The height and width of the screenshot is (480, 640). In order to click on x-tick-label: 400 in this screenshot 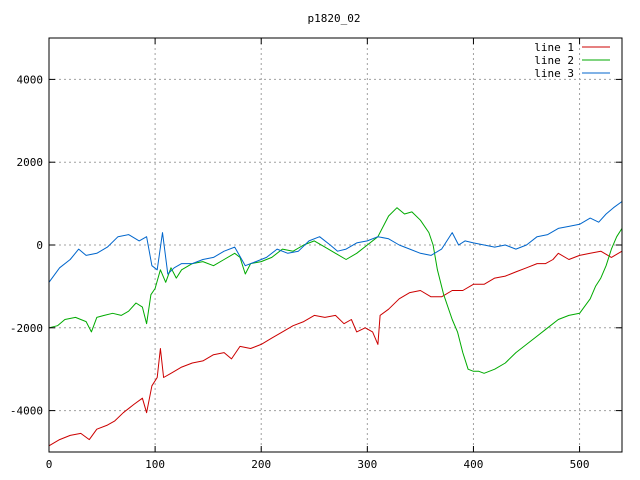, I will do `click(474, 464)`.